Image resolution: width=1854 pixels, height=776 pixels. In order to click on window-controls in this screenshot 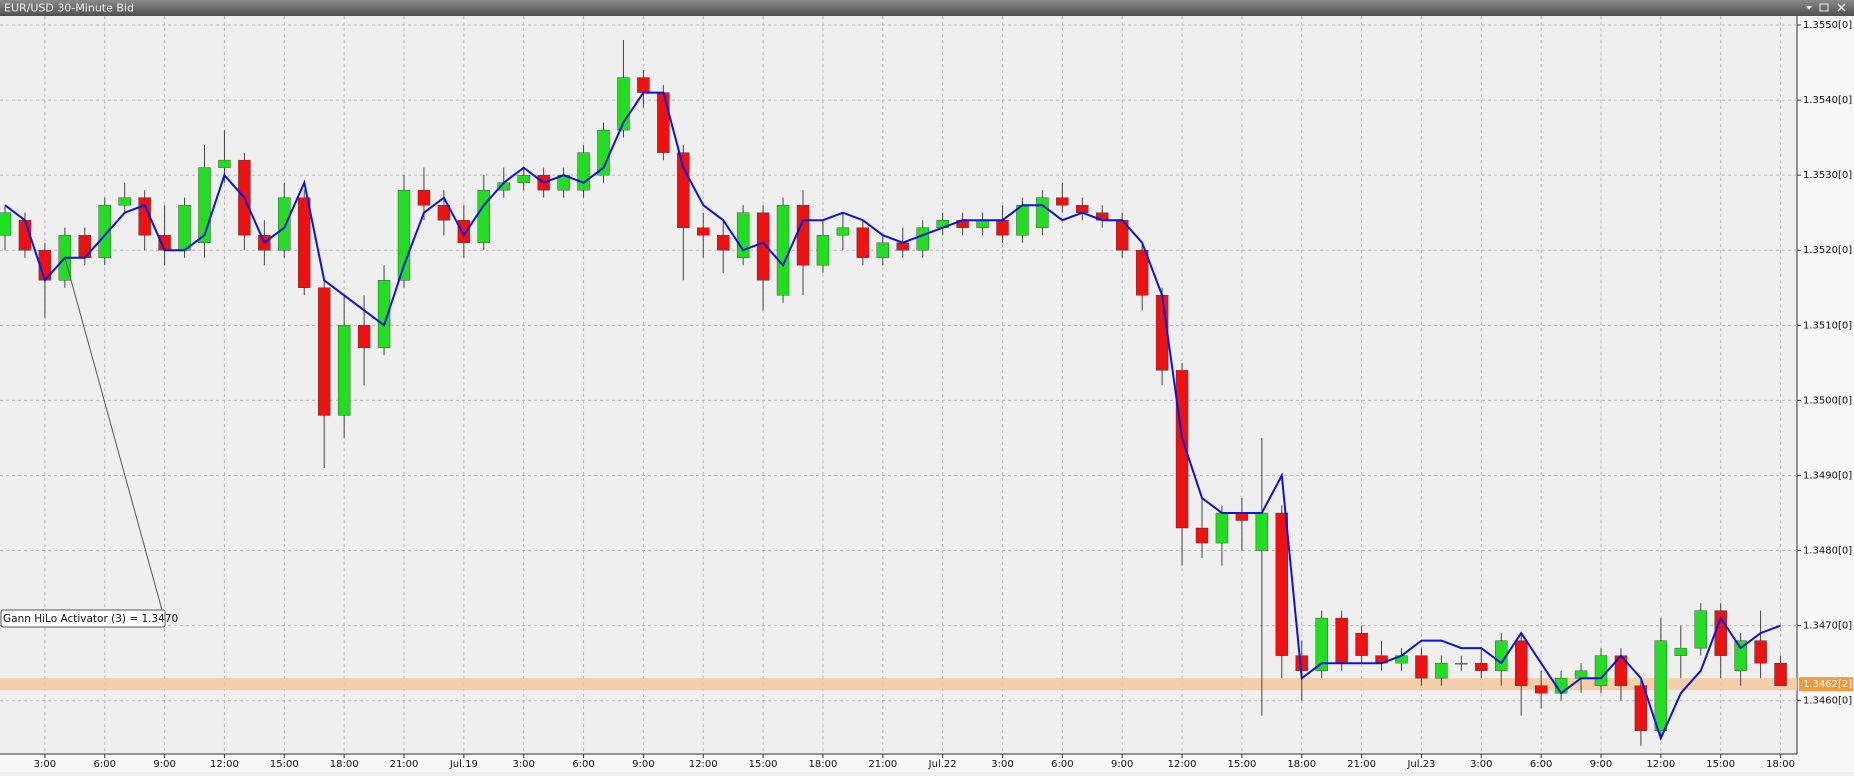, I will do `click(1826, 7)`.